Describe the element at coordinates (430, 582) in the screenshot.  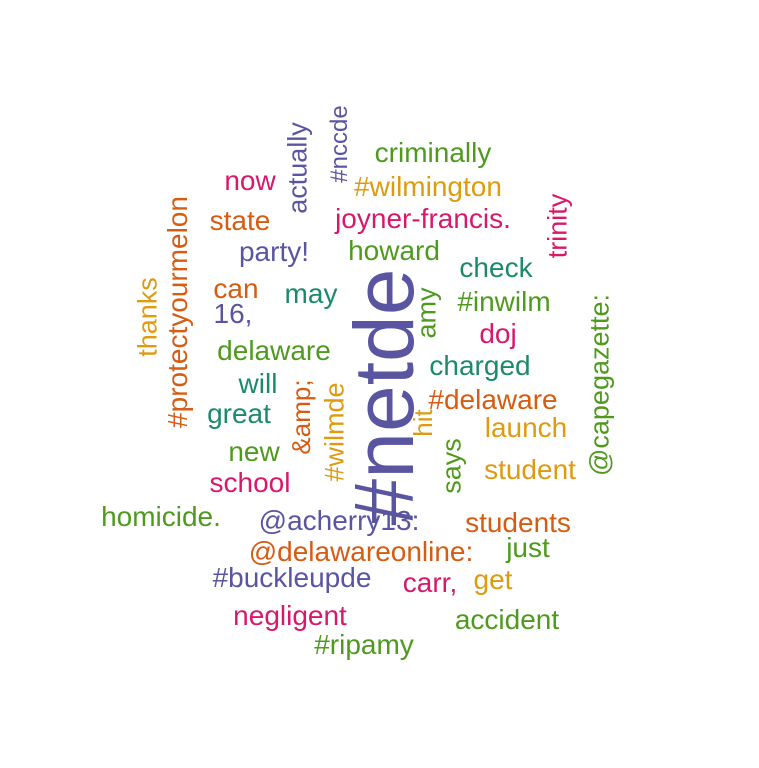
I see `word-carr: carr,` at that location.